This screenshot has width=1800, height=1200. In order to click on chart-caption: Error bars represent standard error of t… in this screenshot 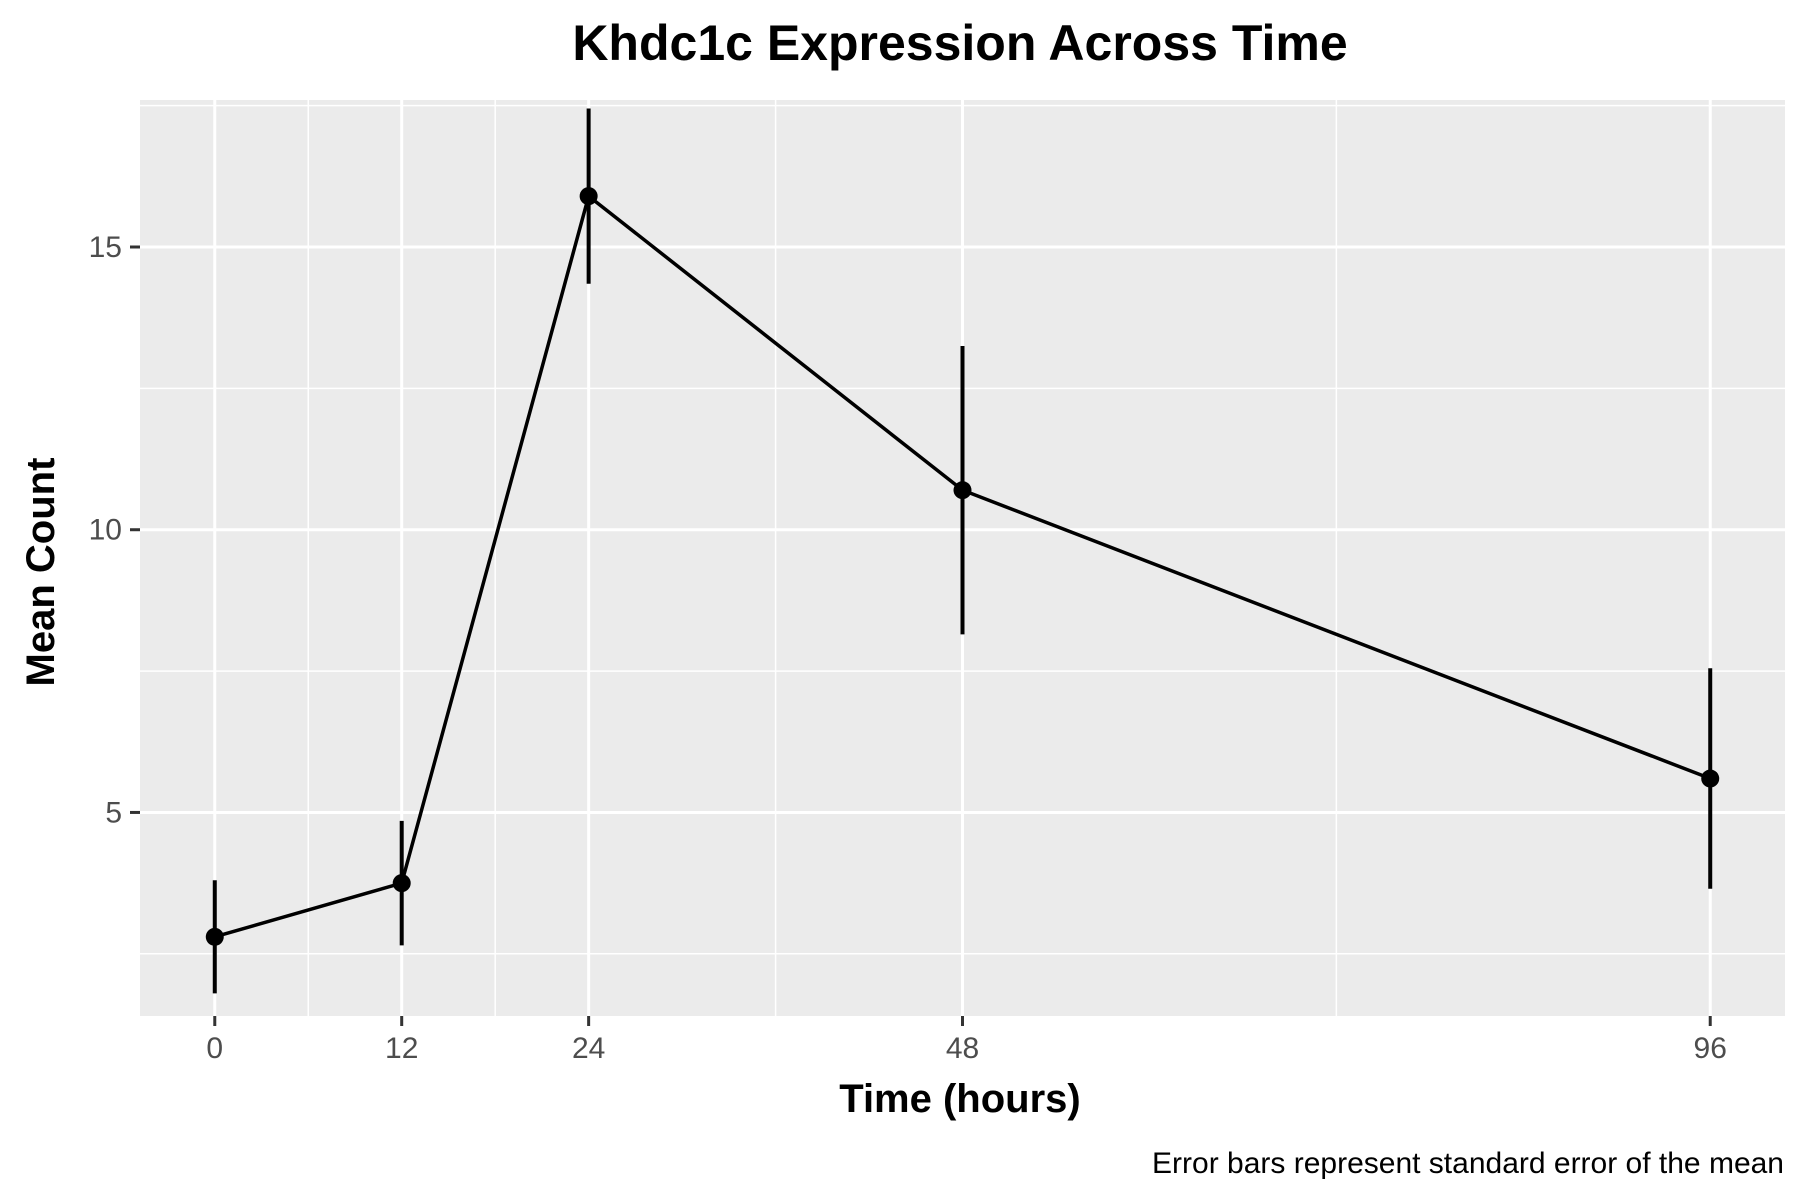, I will do `click(1468, 1163)`.